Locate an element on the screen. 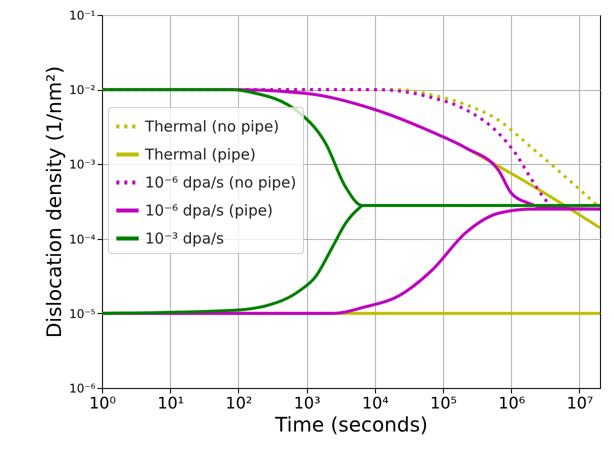 The width and height of the screenshot is (614, 461). y-tick-label: 10⁻⁶ is located at coordinates (82, 389).